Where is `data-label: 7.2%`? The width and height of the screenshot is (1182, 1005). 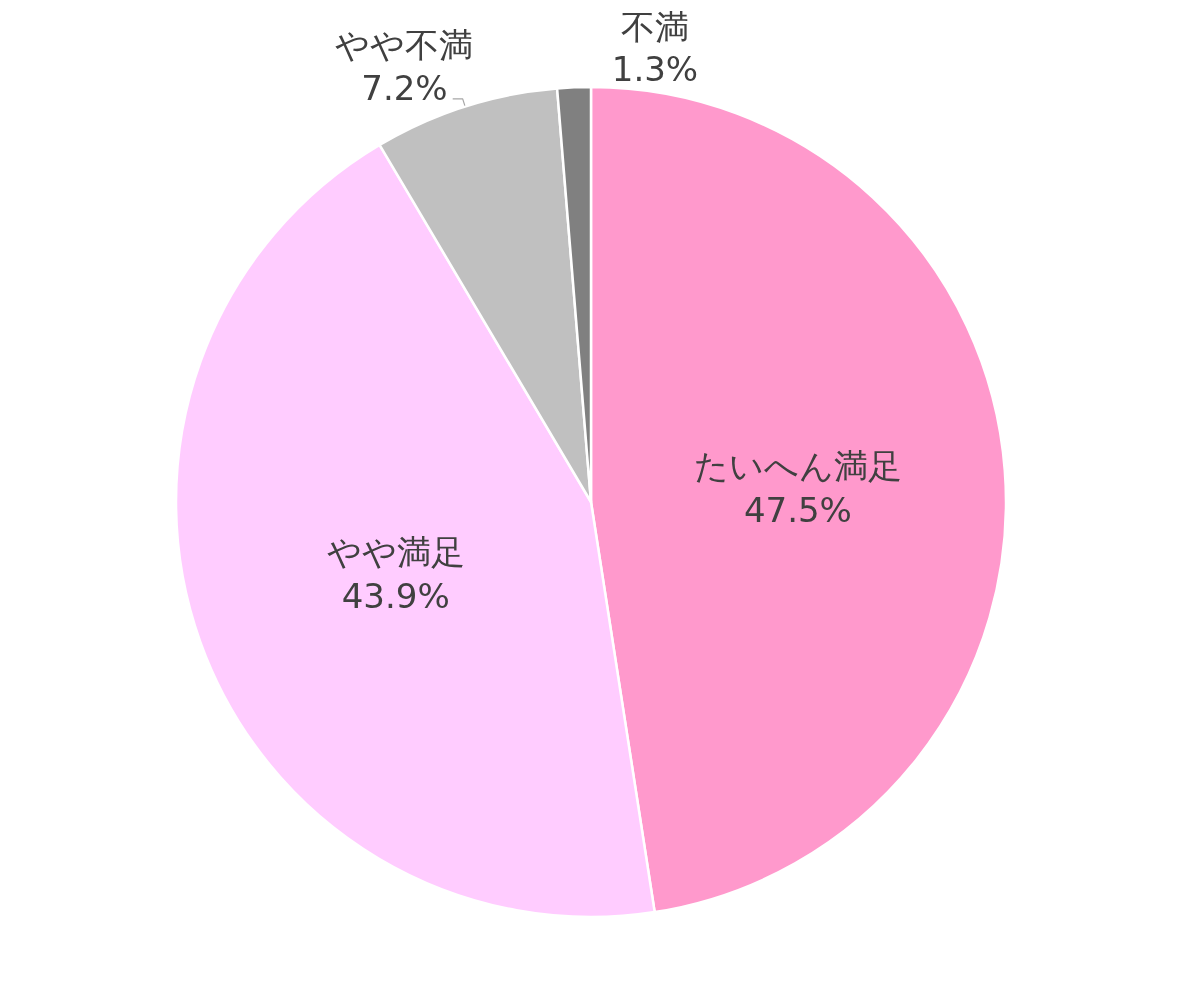 data-label: 7.2% is located at coordinates (404, 87).